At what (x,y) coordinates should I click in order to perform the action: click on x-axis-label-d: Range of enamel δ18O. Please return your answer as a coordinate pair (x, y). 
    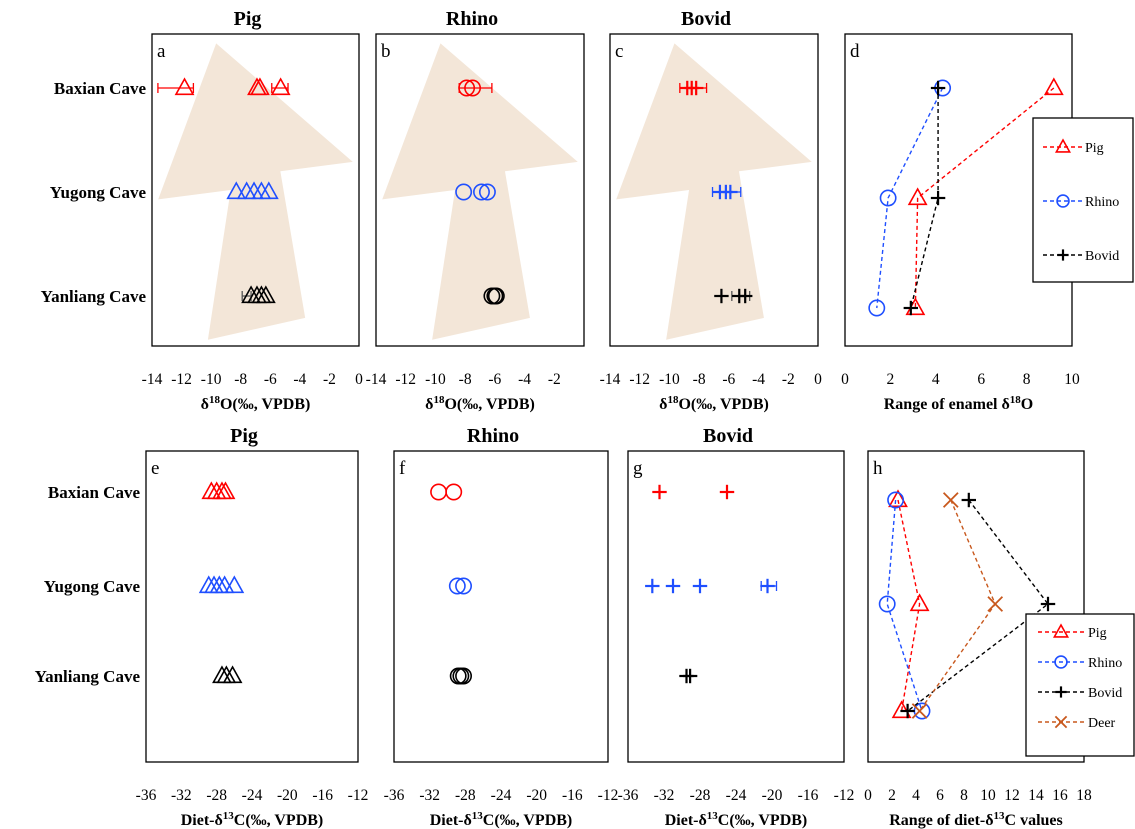
    Looking at the image, I should click on (959, 403).